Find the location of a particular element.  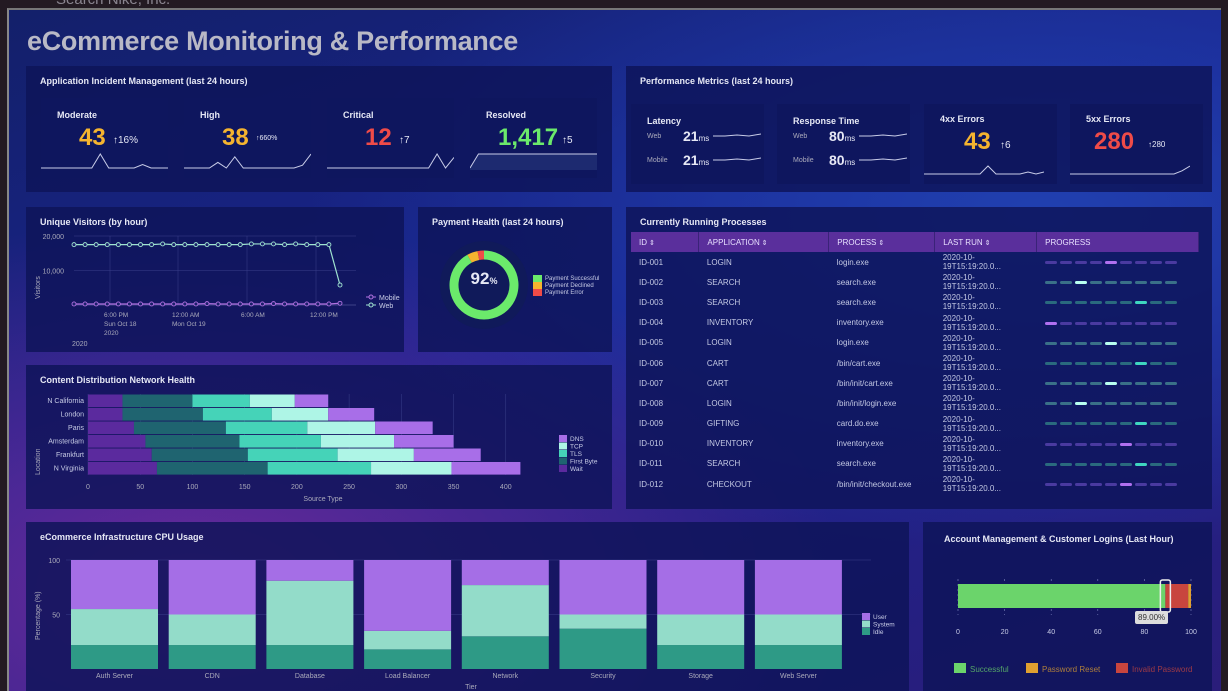

card-label: Resolved is located at coordinates (506, 115).